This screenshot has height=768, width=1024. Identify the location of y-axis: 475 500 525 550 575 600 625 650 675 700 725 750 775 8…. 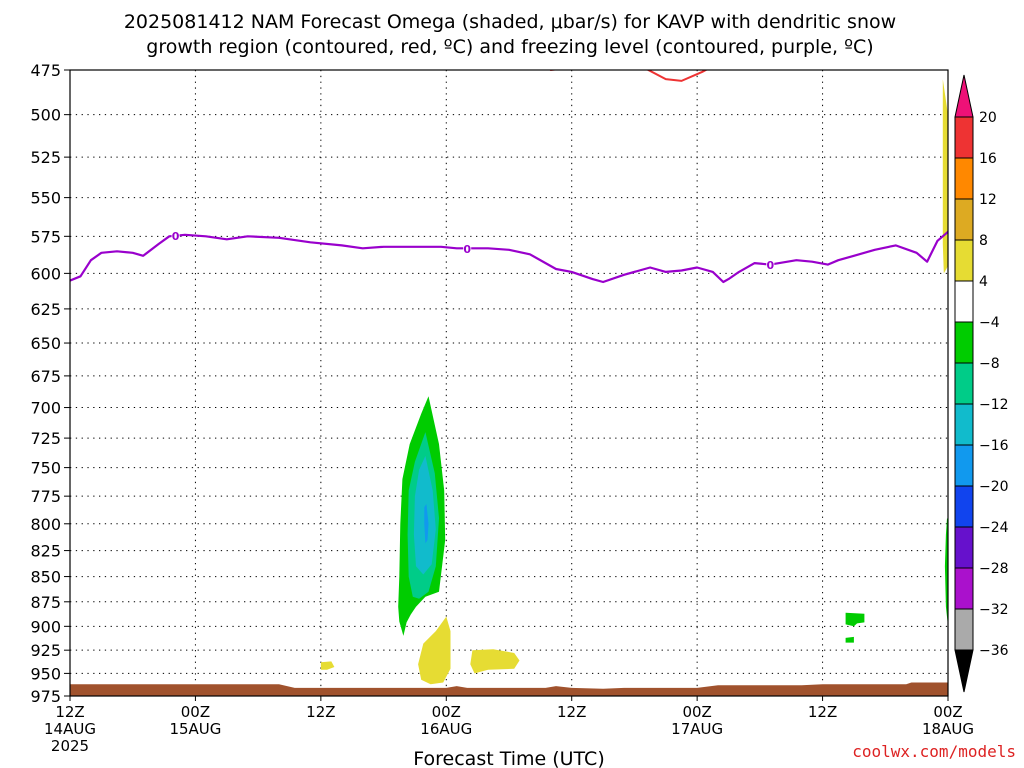
(50, 383).